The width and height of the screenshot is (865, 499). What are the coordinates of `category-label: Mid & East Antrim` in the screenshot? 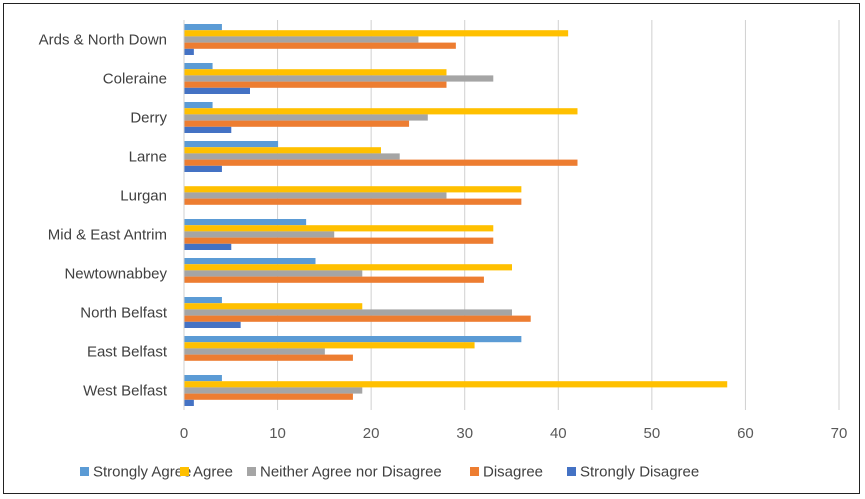 It's located at (107, 235).